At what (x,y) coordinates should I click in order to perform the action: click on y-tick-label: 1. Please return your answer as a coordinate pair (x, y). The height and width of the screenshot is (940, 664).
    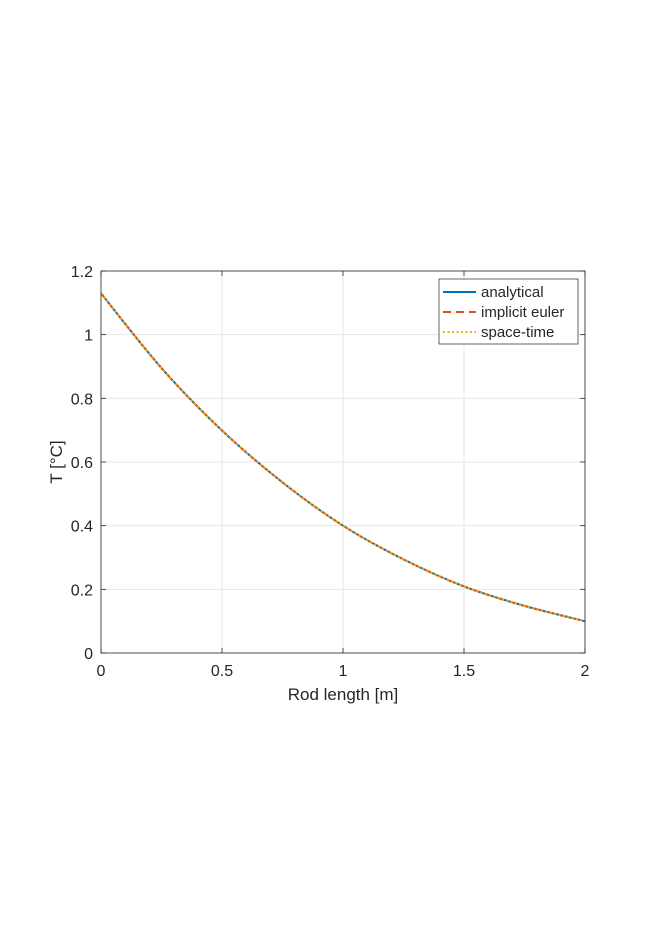
    Looking at the image, I should click on (88, 336).